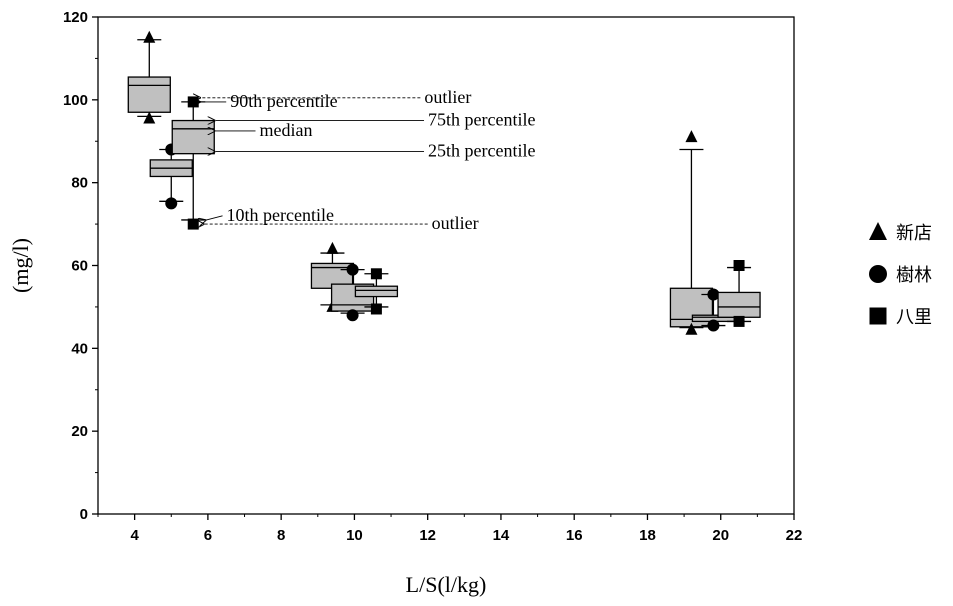  What do you see at coordinates (501, 535) in the screenshot?
I see `x-tick-label: 14` at bounding box center [501, 535].